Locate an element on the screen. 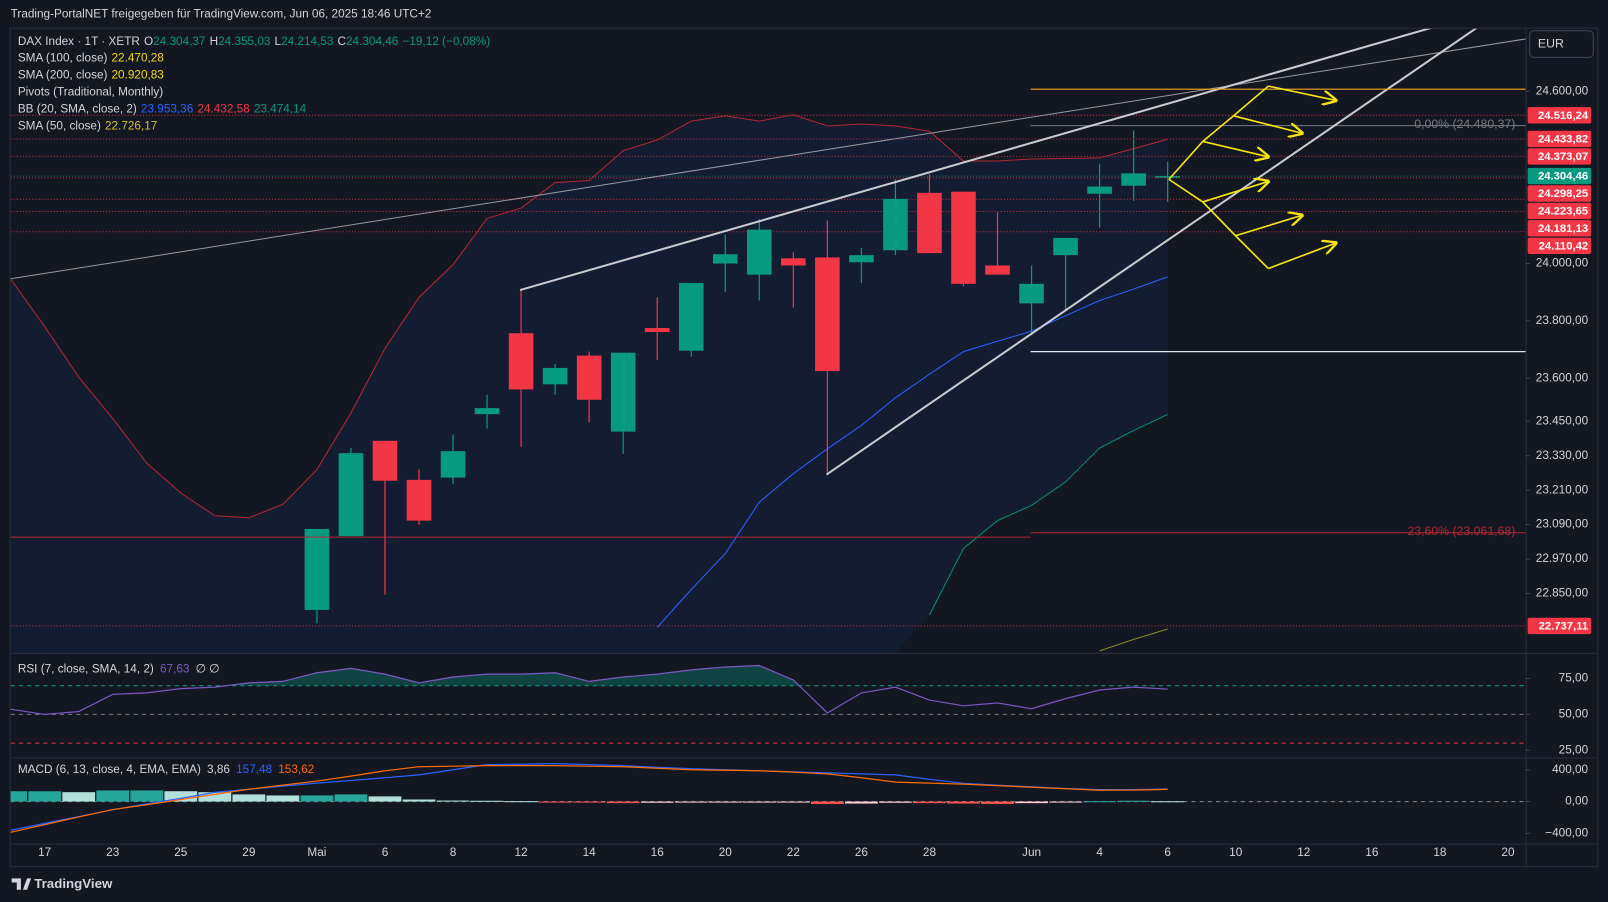  y-tick-label: 24.000,00 is located at coordinates (1562, 263).